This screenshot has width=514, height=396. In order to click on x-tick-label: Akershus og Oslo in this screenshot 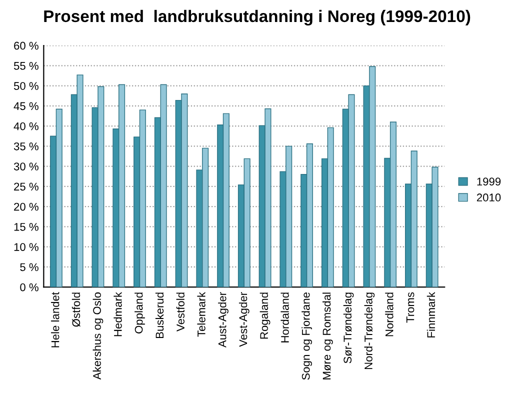, I will do `click(98, 336)`.